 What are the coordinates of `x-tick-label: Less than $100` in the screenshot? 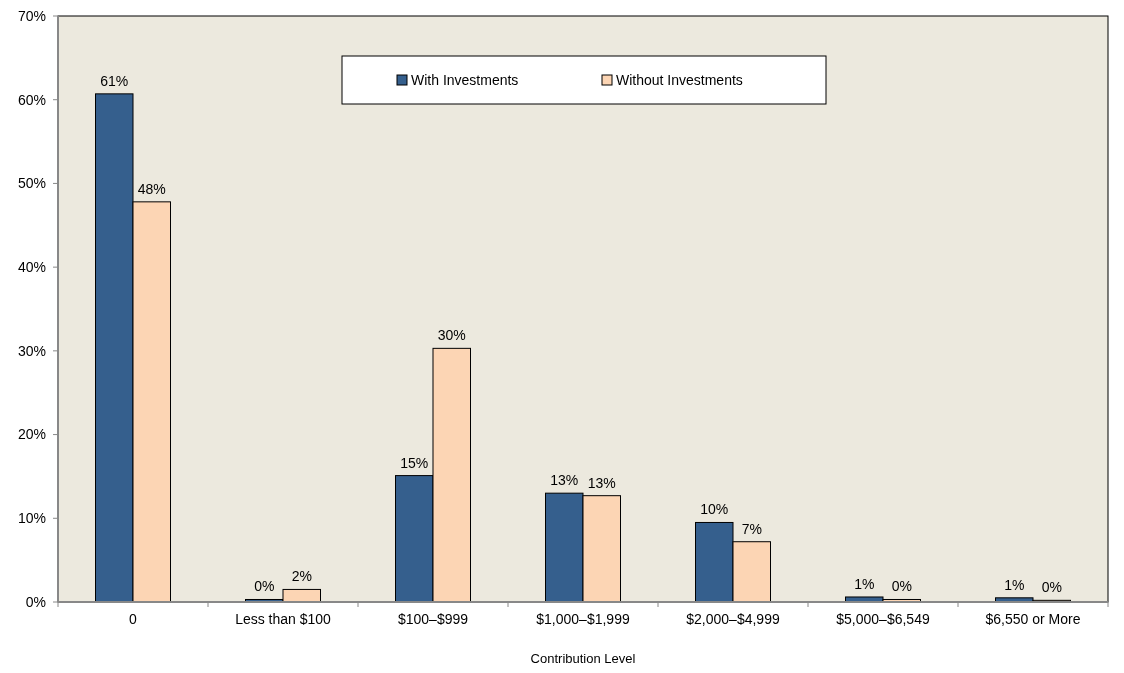 It's located at (283, 619).